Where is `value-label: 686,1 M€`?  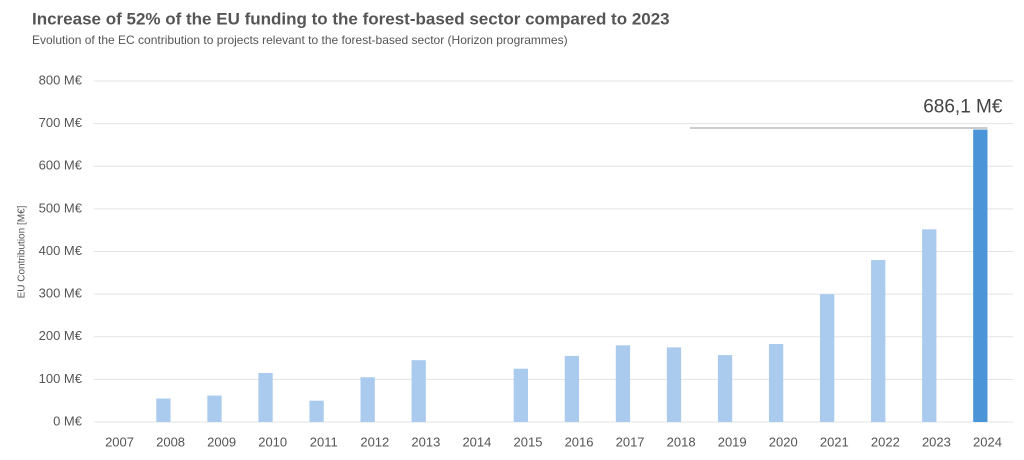 value-label: 686,1 M€ is located at coordinates (963, 107).